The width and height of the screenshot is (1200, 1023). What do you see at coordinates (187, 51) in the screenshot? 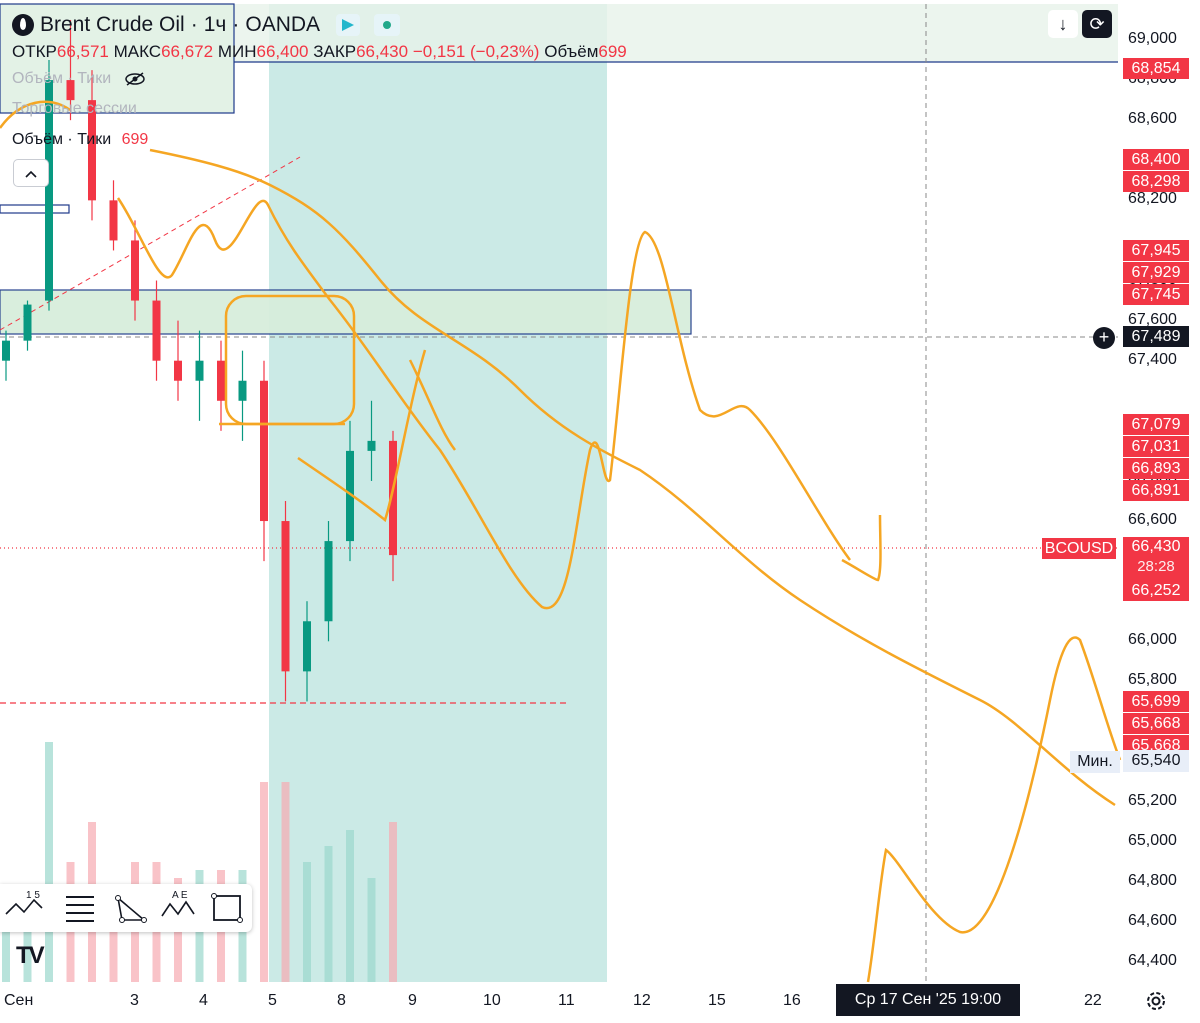
I see `high-value: 66,672` at bounding box center [187, 51].